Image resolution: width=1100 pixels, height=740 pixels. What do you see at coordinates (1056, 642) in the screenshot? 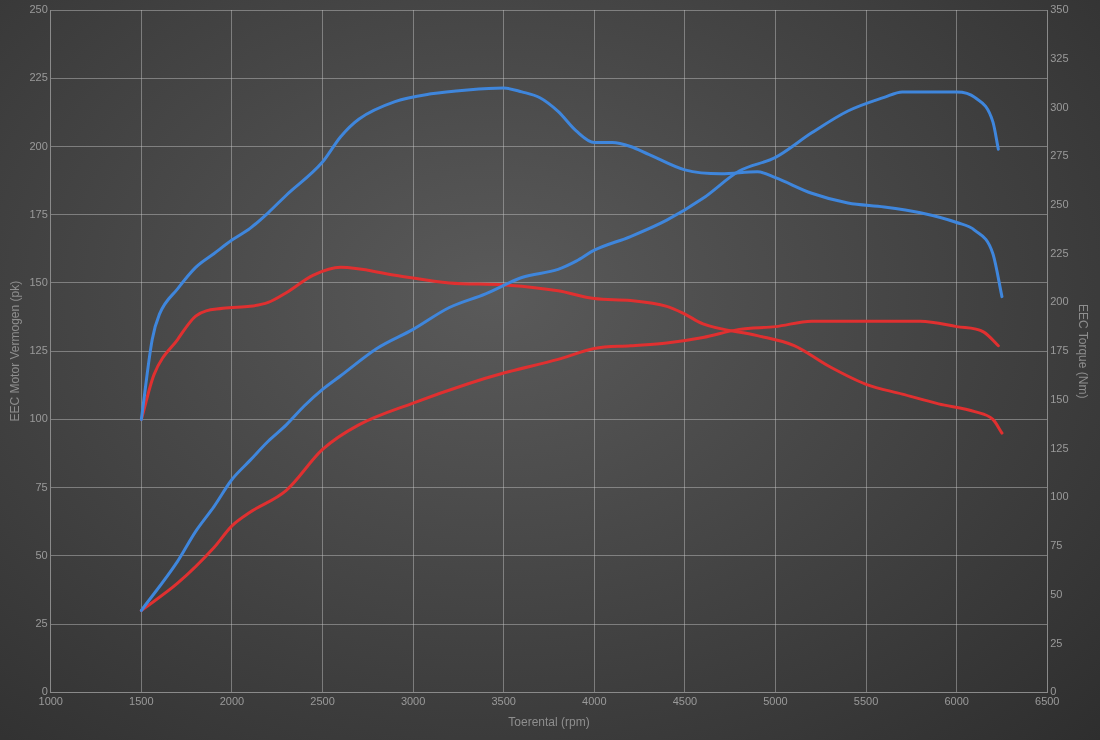
I see `y2-tick-label: 25` at bounding box center [1056, 642].